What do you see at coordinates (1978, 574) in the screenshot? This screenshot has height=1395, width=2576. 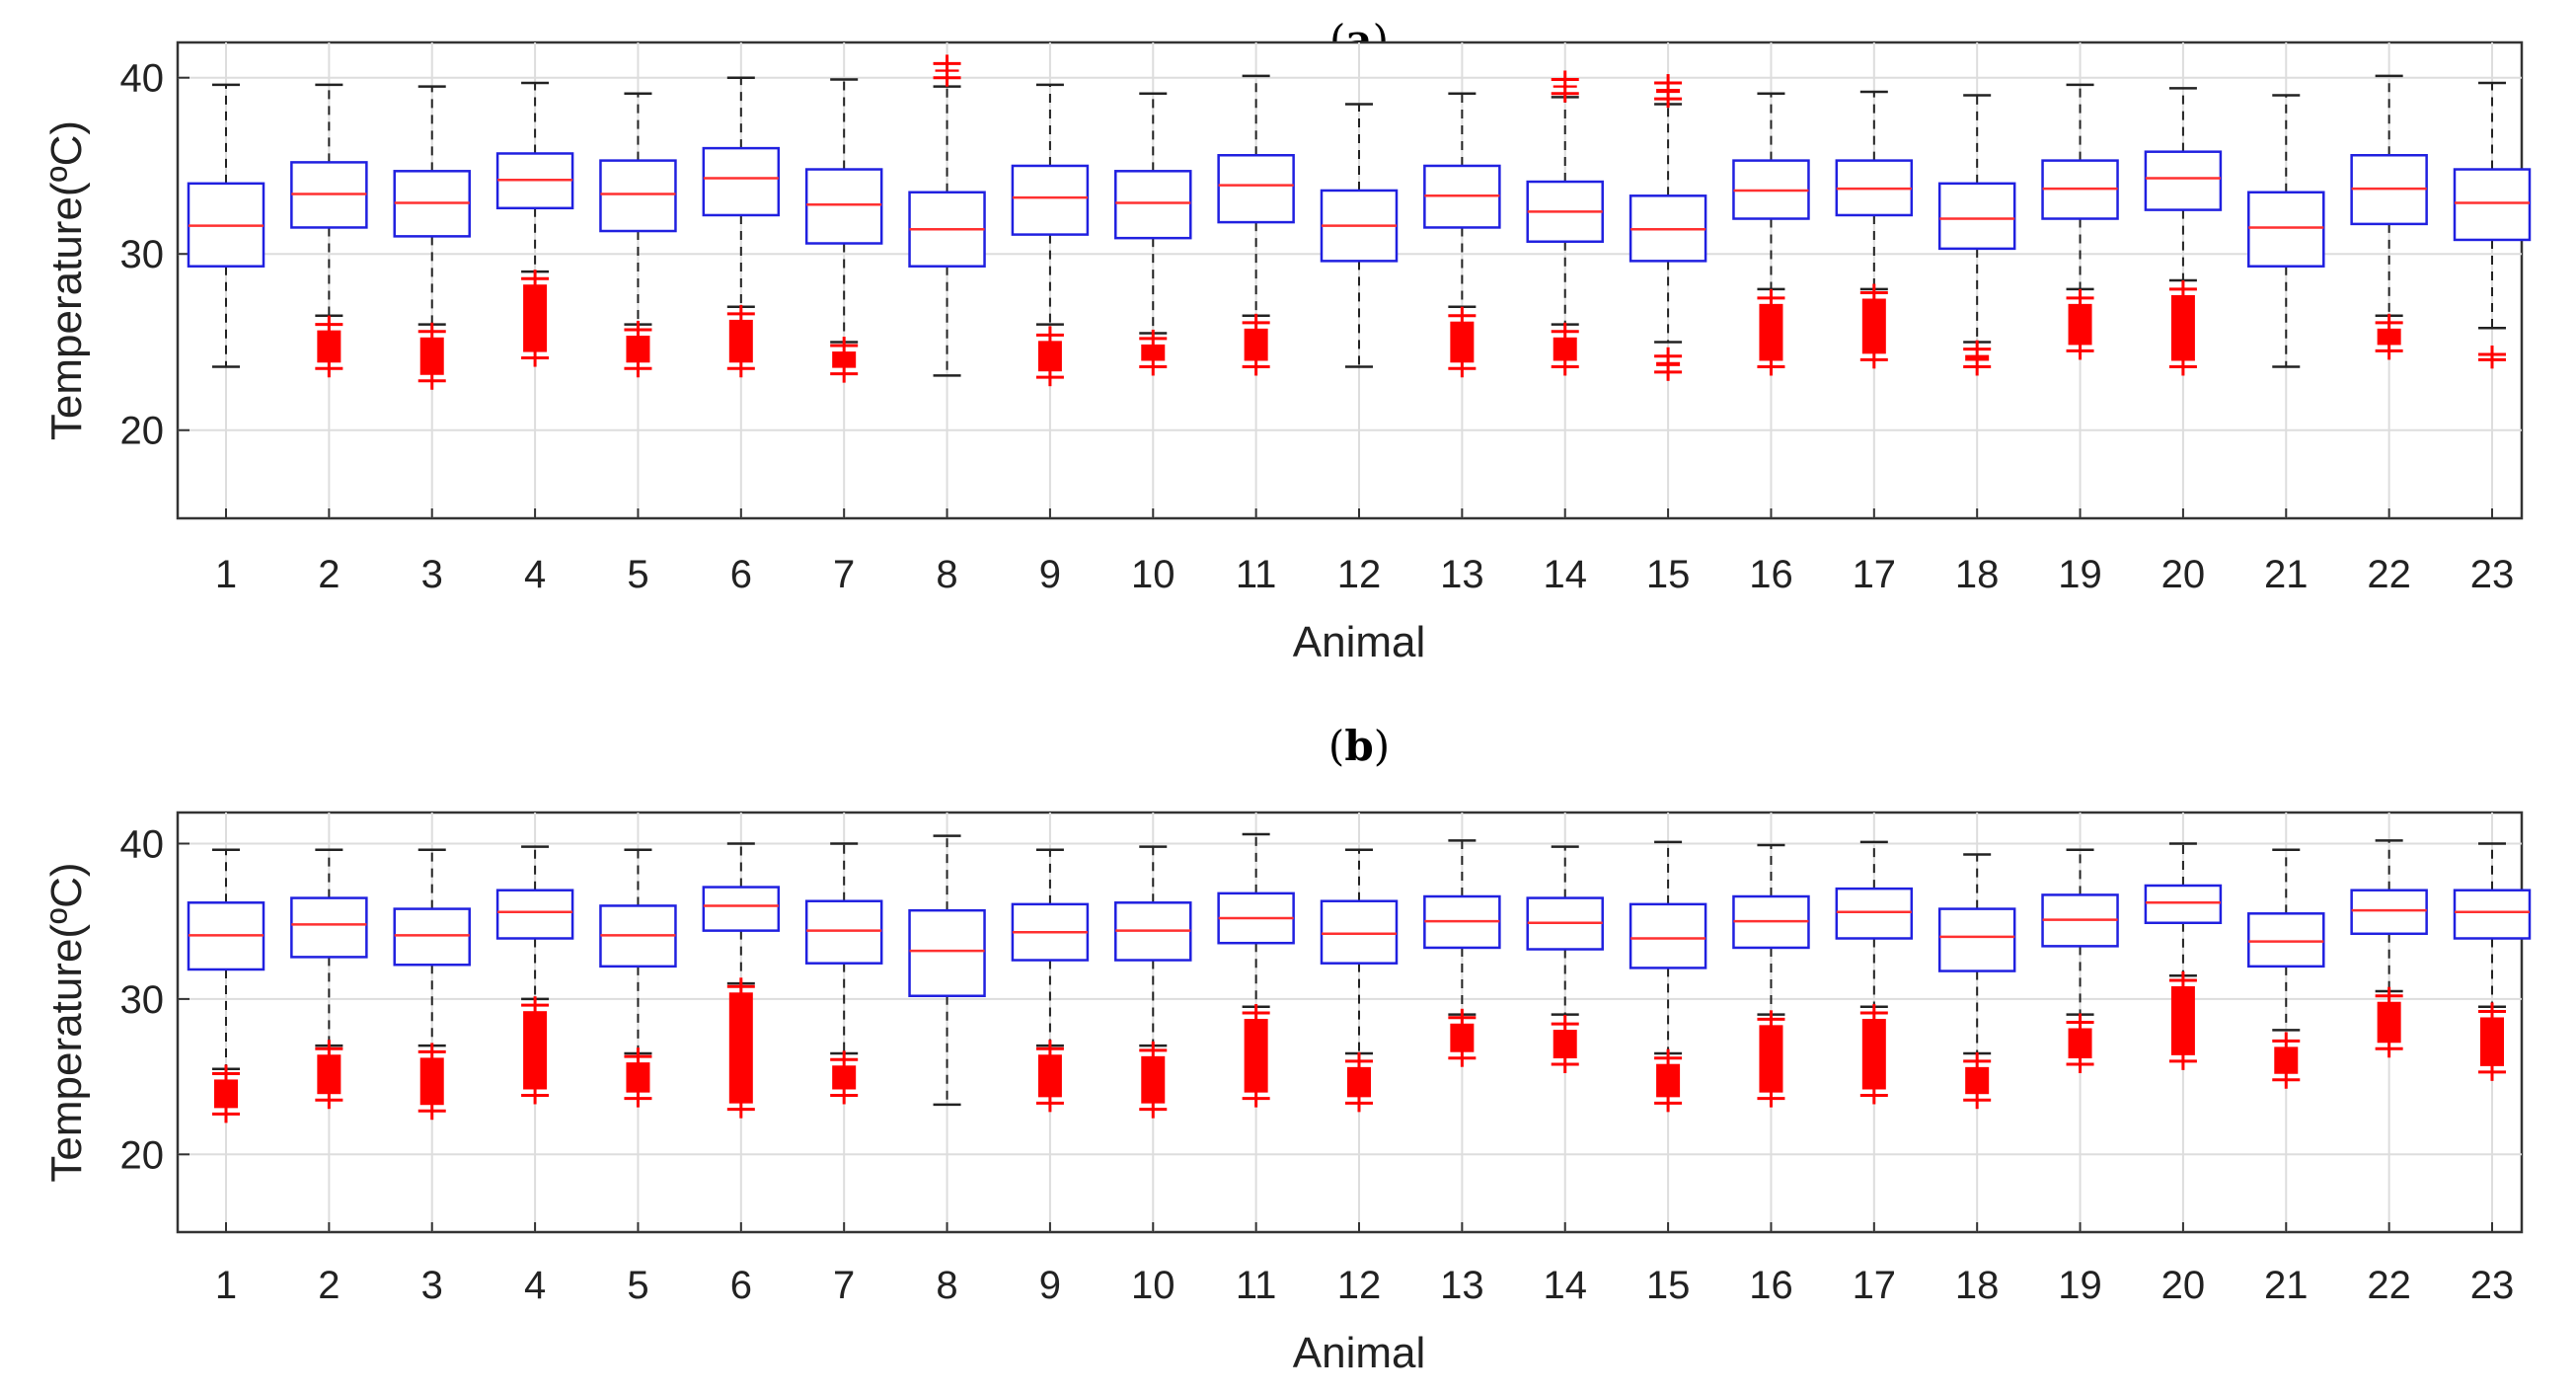 I see `x-tick-label: 18` at bounding box center [1978, 574].